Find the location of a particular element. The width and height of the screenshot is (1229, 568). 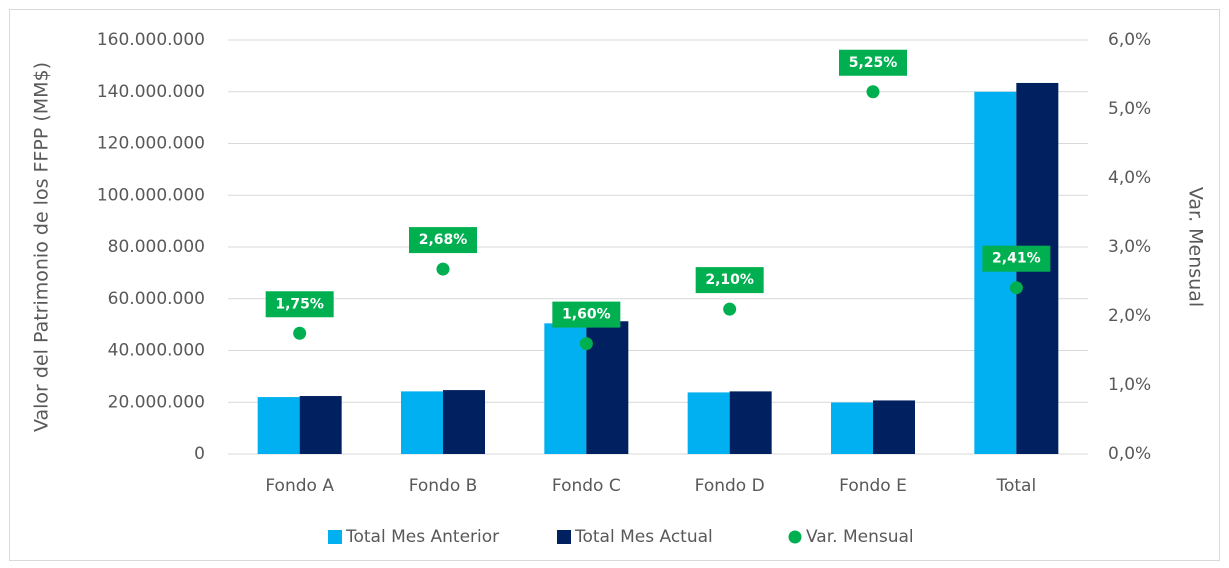

legend-label: Total Mes Anterior is located at coordinates (422, 537).